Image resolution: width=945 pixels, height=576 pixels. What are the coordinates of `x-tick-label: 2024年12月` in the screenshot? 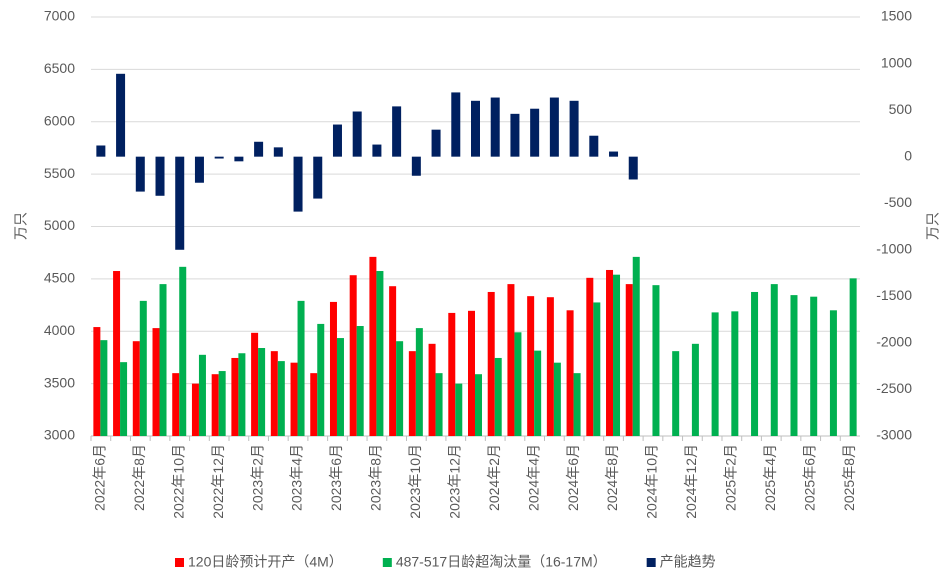 It's located at (691, 481).